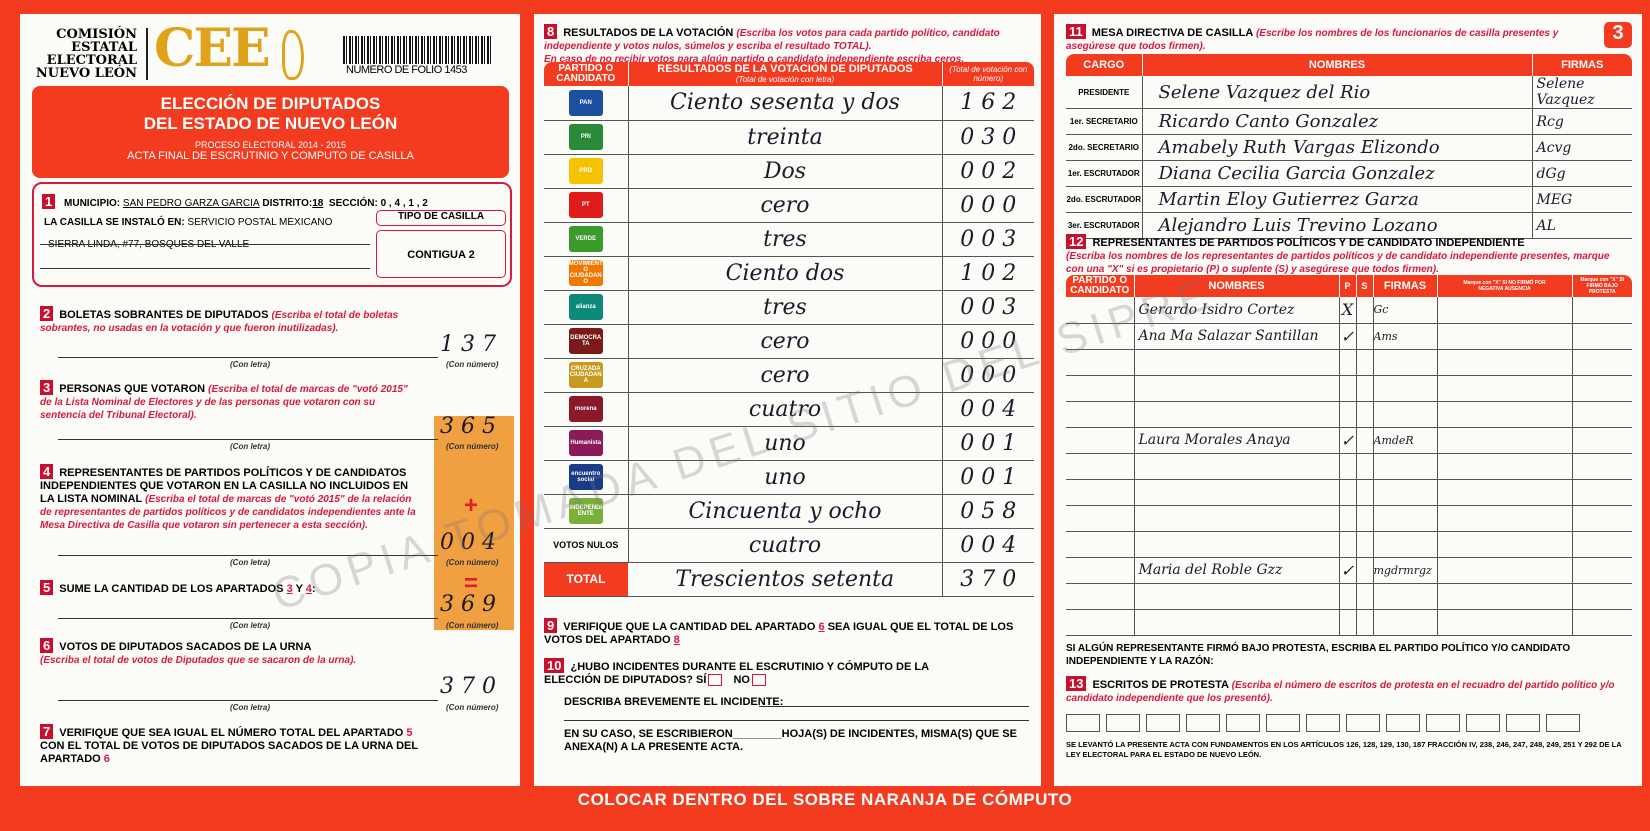 The width and height of the screenshot is (1650, 831). I want to click on si-checkbox, so click(715, 680).